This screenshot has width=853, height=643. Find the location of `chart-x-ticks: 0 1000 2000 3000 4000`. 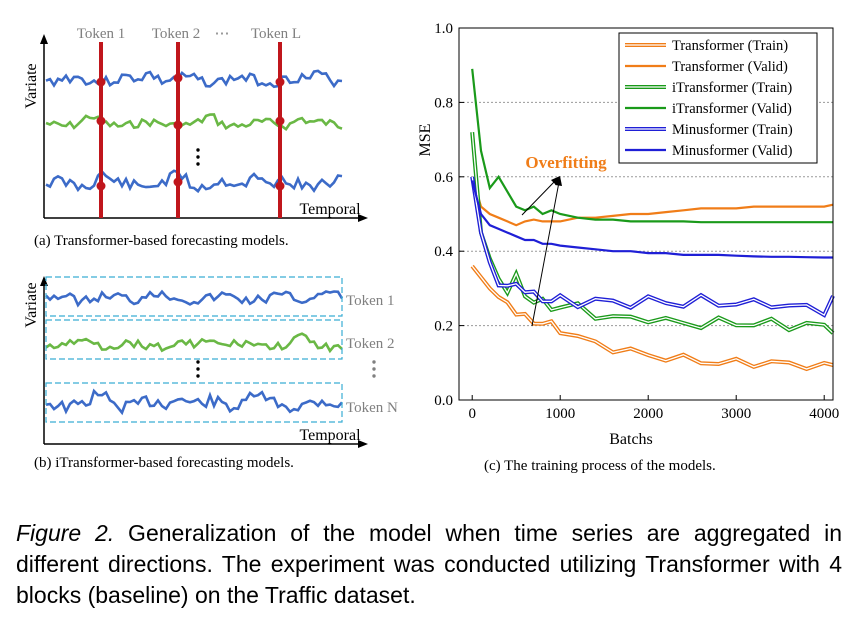

chart-x-ticks: 0 1000 2000 3000 4000 is located at coordinates (653, 408).